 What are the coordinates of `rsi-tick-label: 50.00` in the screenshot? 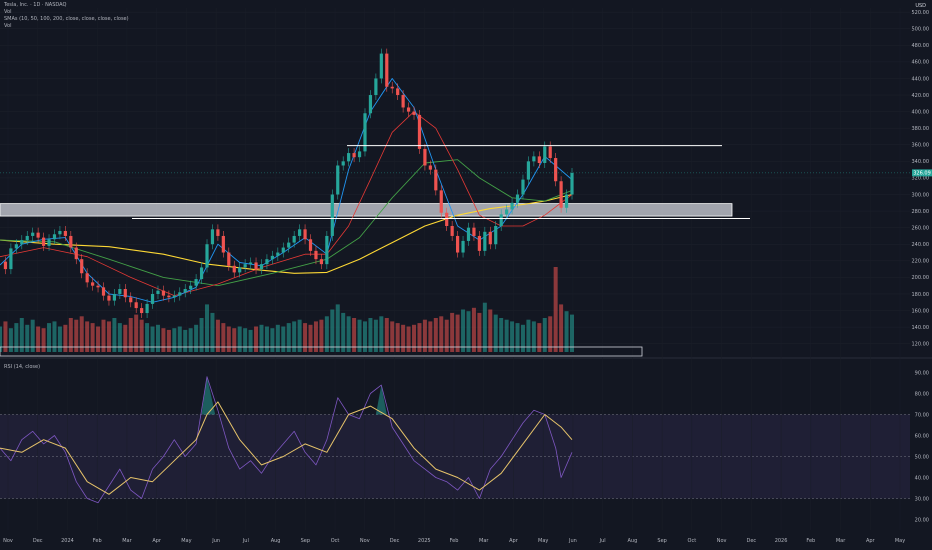 It's located at (922, 457).